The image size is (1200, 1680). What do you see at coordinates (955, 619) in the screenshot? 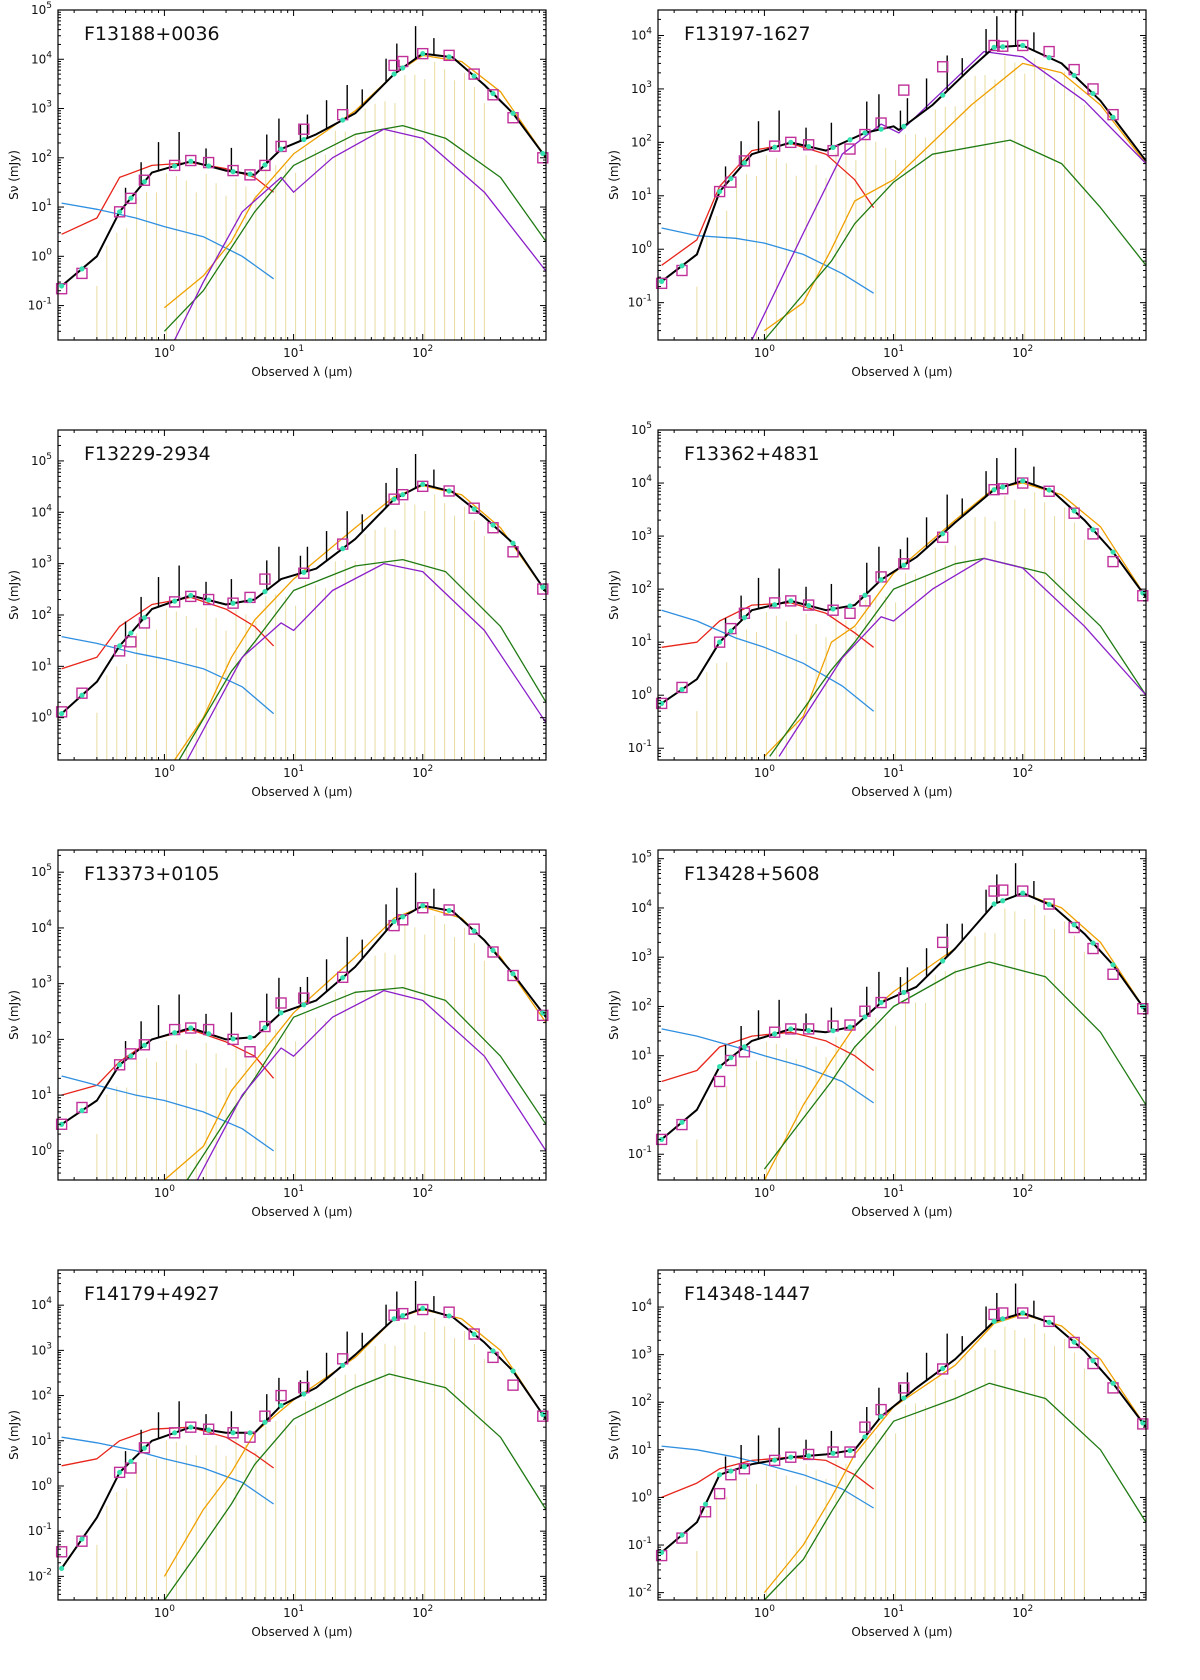
I see `series-starburst-orange` at bounding box center [955, 619].